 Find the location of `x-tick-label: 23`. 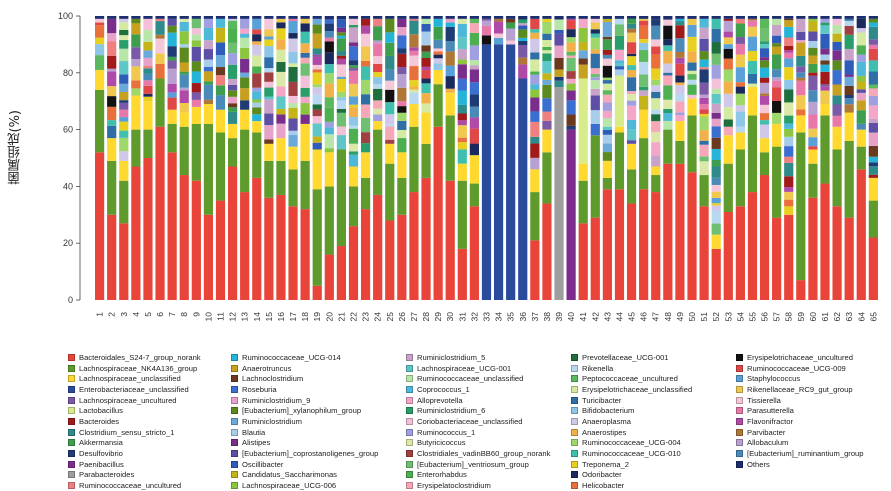

x-tick-label: 23 is located at coordinates (366, 317).